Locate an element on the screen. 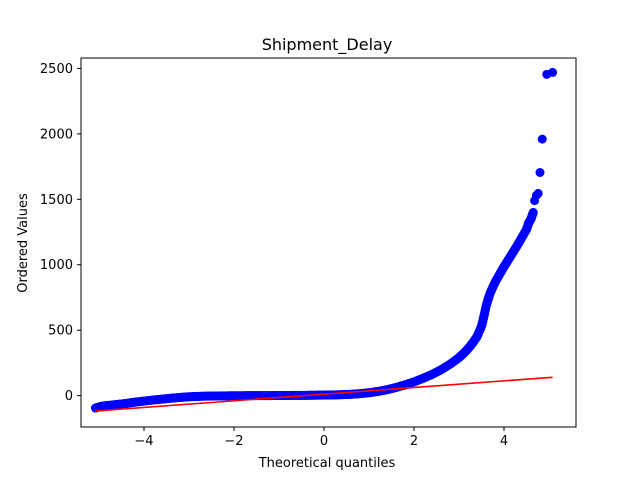 The image size is (640, 480). reference-line-group is located at coordinates (324, 394).